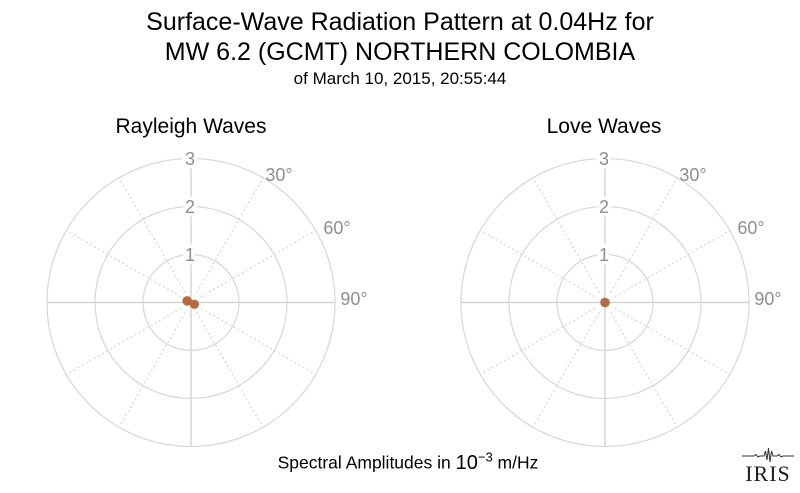 The height and width of the screenshot is (493, 800). I want to click on svg-text: IRIS, so click(768, 474).